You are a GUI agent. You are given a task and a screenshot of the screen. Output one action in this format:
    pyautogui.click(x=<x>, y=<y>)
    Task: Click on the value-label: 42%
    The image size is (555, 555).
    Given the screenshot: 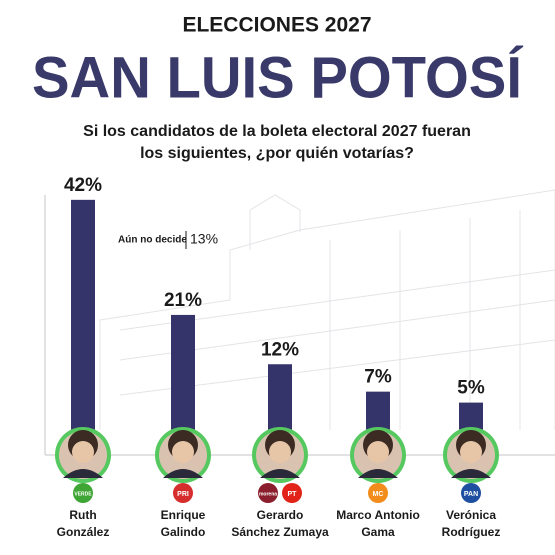 What is the action you would take?
    pyautogui.click(x=83, y=185)
    